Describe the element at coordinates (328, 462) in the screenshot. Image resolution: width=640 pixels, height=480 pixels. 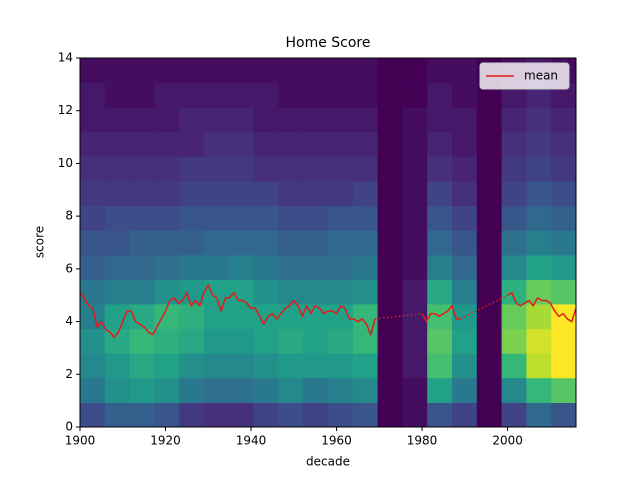
I see `x-axis-label: decade` at that location.